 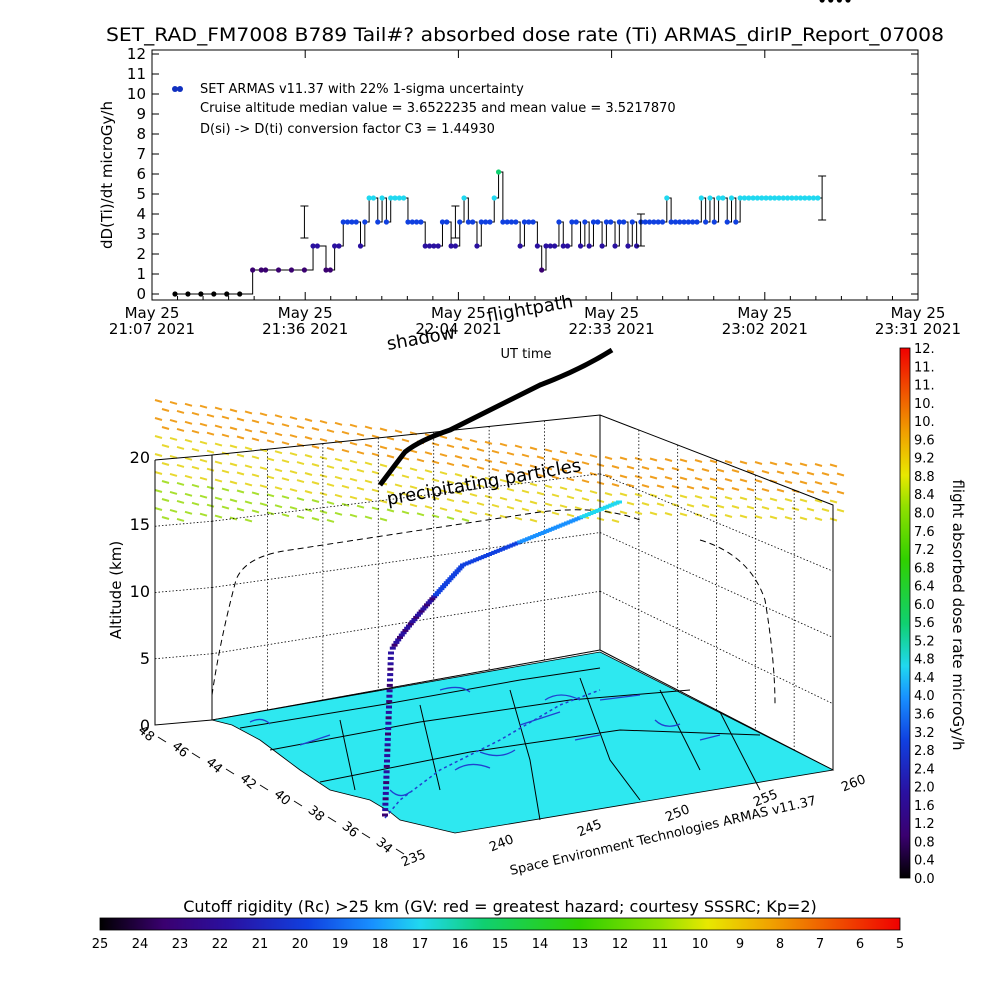 I want to click on rigidity-tick-label: 15, so click(x=500, y=944).